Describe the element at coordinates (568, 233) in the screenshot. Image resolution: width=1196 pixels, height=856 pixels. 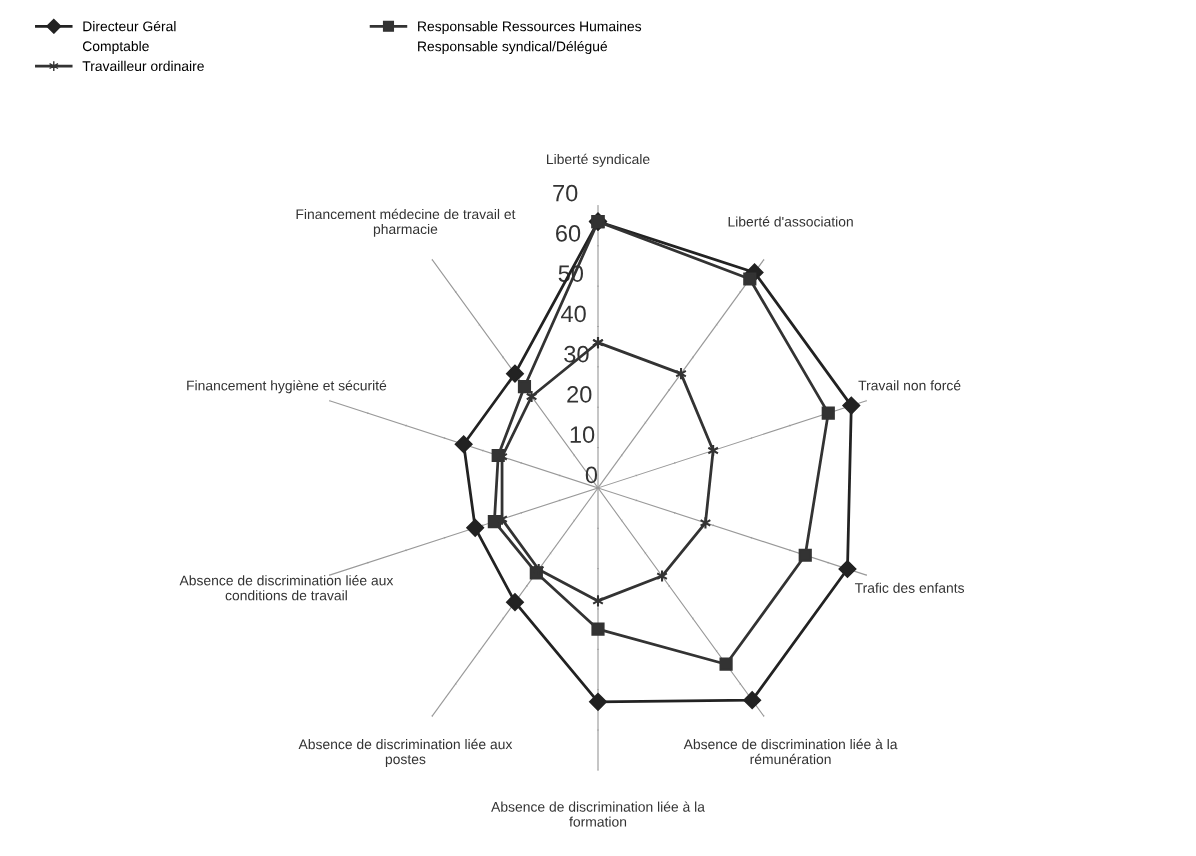
I see `y-tick-label: 60` at that location.